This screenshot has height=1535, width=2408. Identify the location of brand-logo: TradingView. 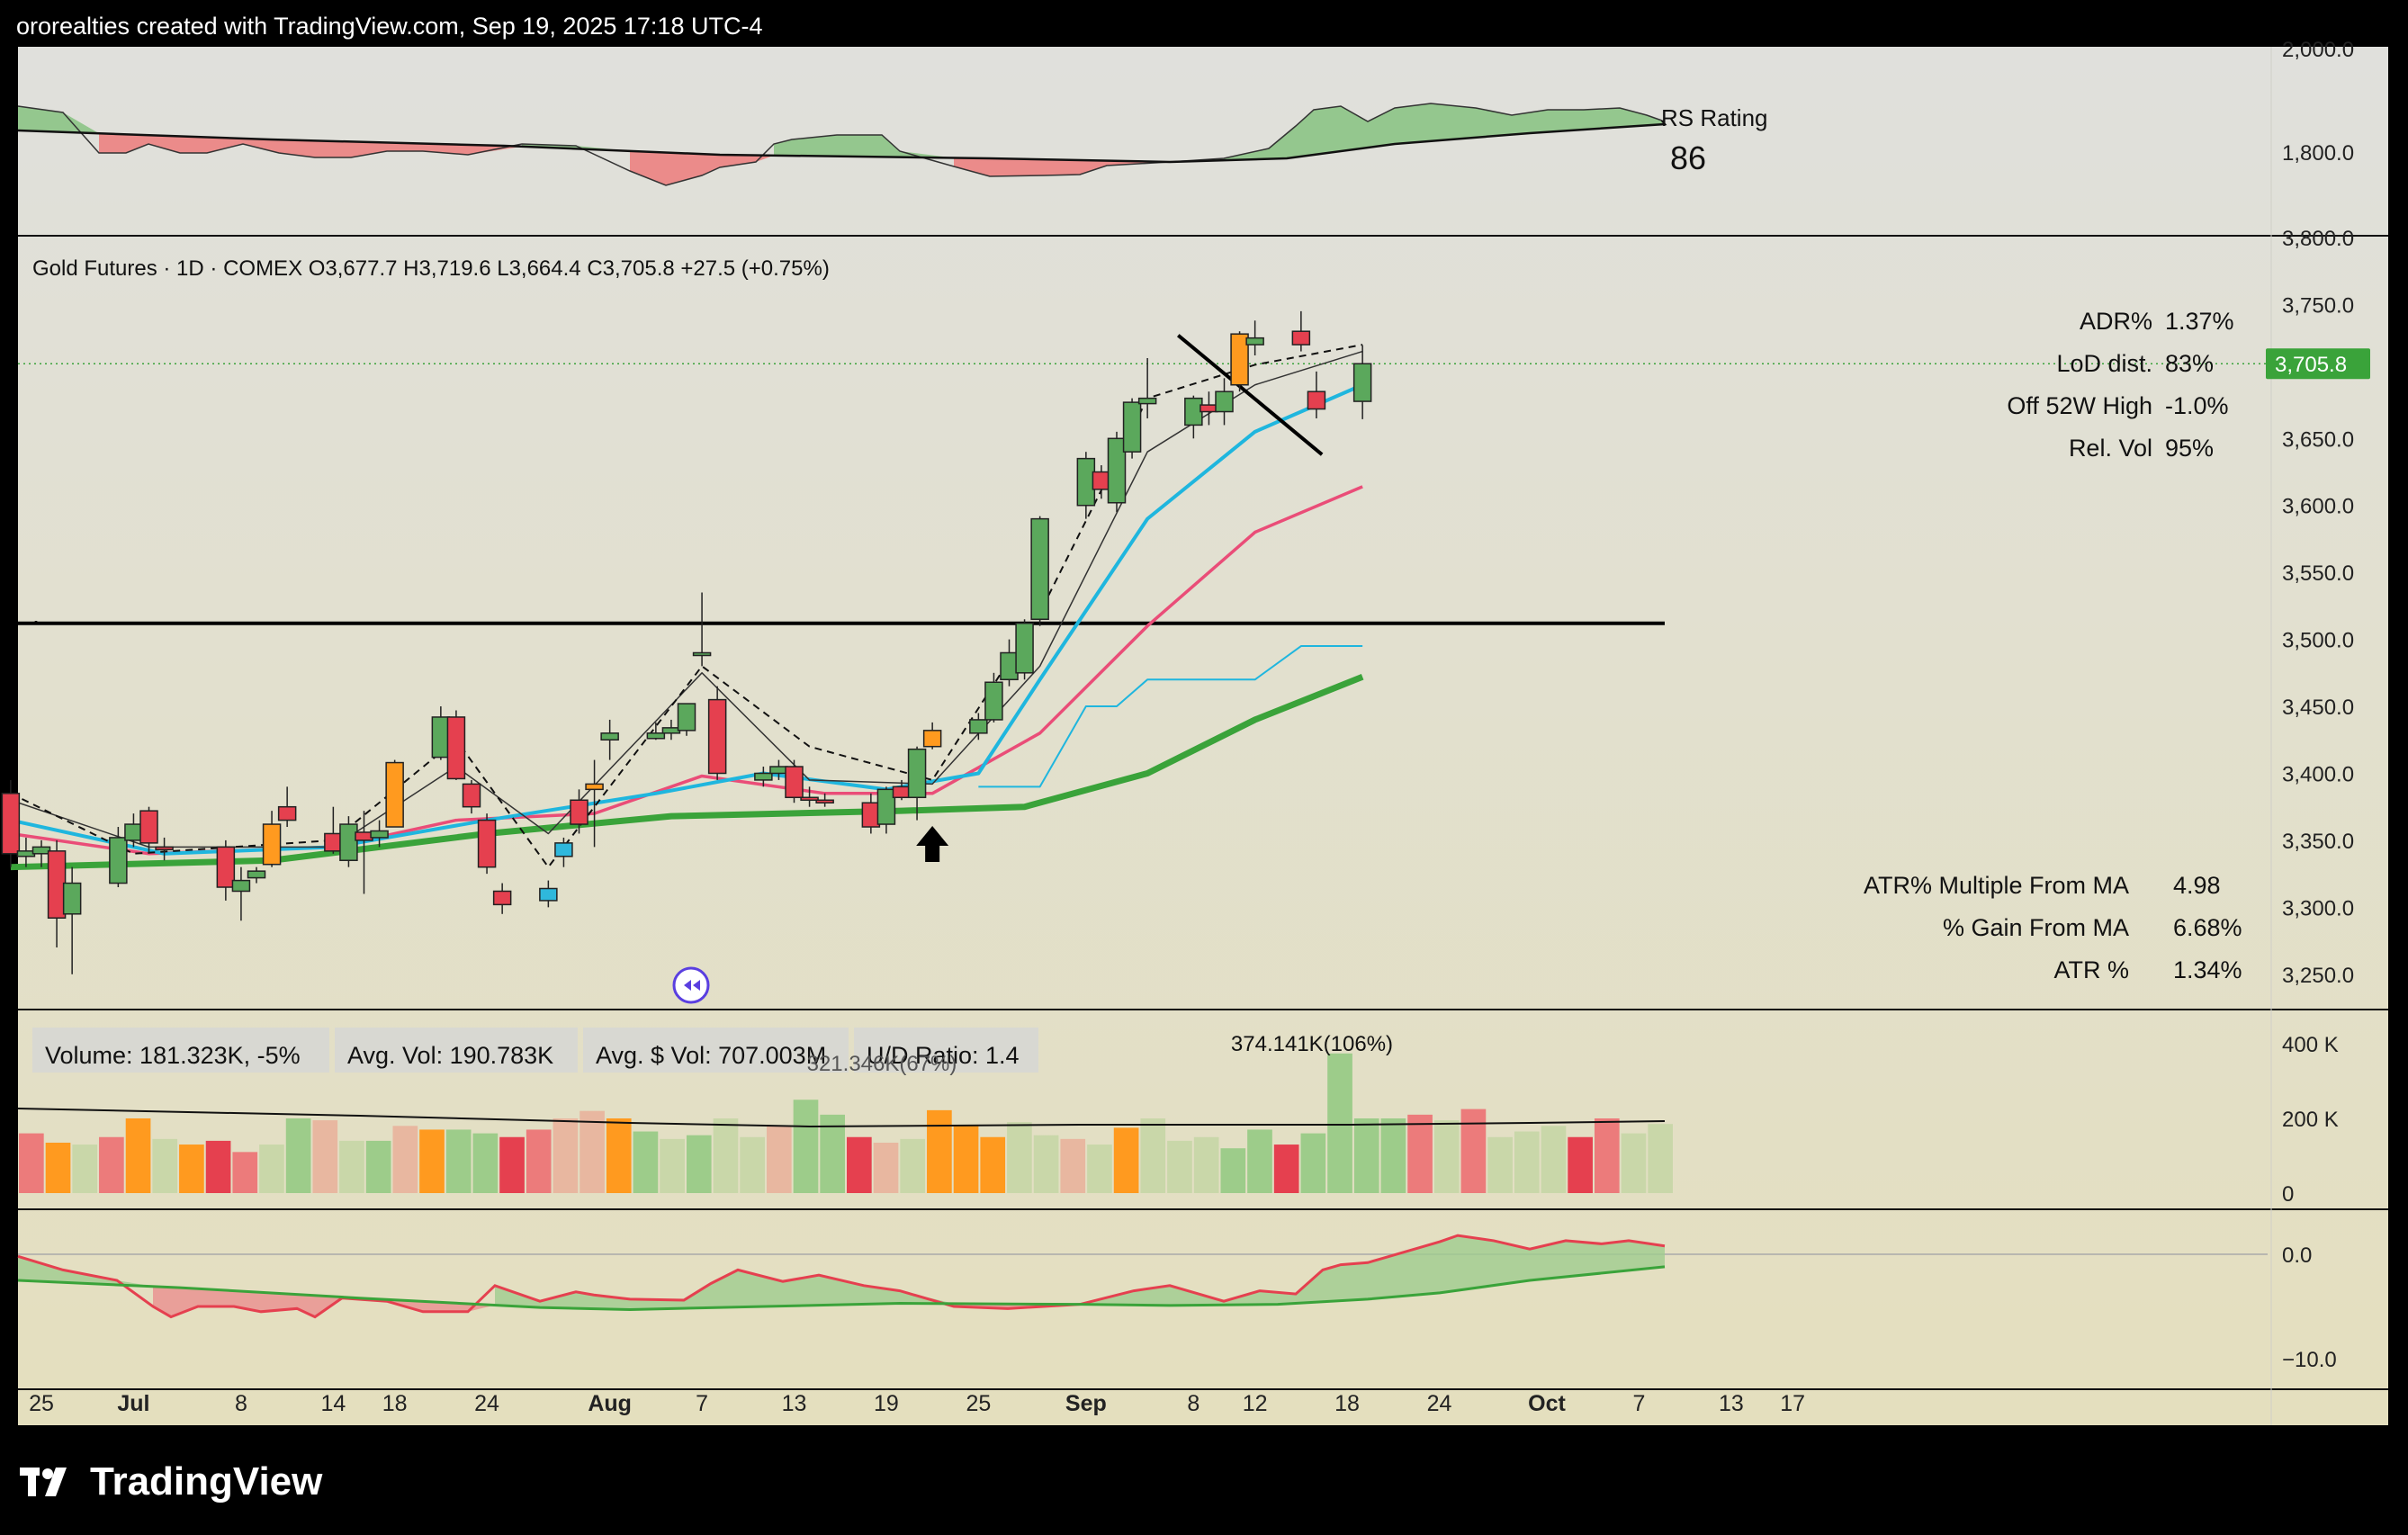
(171, 1482).